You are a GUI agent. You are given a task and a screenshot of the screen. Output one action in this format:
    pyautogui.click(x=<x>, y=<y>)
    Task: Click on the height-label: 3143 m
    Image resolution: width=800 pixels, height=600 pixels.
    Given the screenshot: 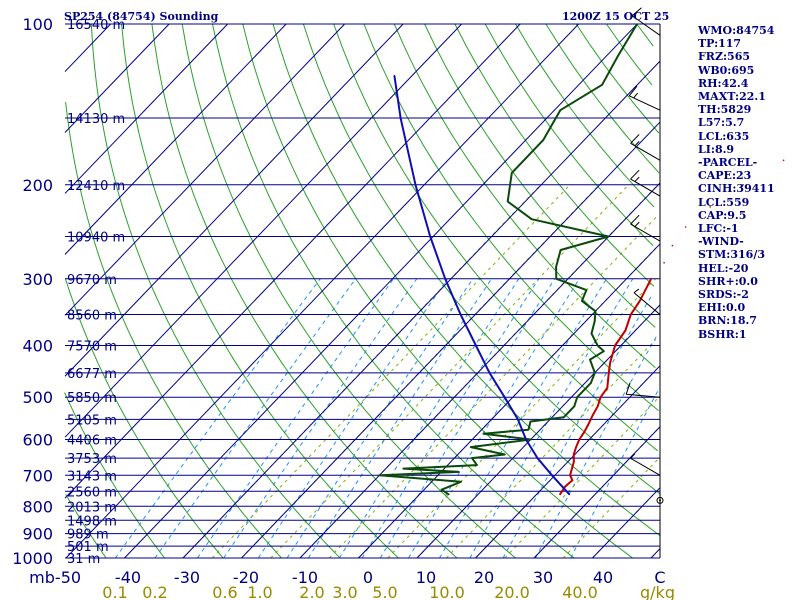 What is the action you would take?
    pyautogui.click(x=92, y=476)
    